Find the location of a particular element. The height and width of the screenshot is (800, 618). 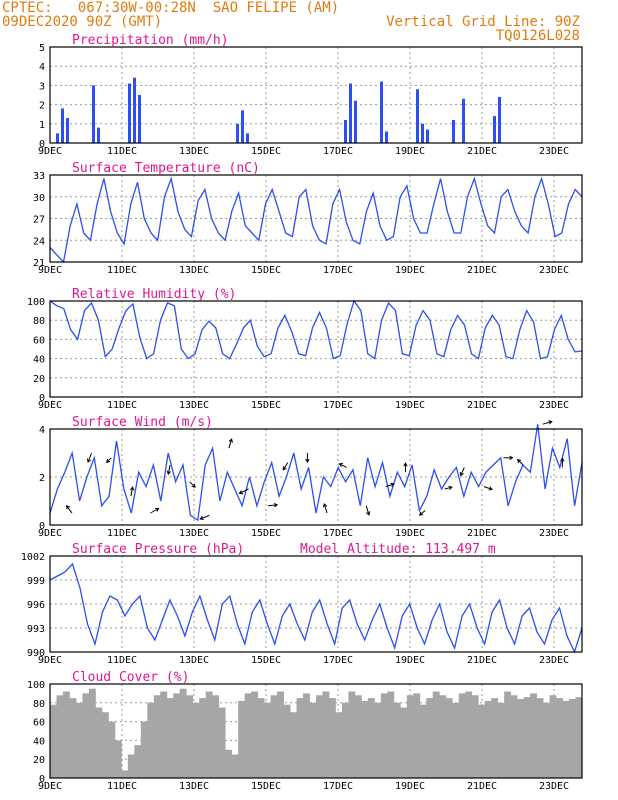

series-line is located at coordinates (316, 329).